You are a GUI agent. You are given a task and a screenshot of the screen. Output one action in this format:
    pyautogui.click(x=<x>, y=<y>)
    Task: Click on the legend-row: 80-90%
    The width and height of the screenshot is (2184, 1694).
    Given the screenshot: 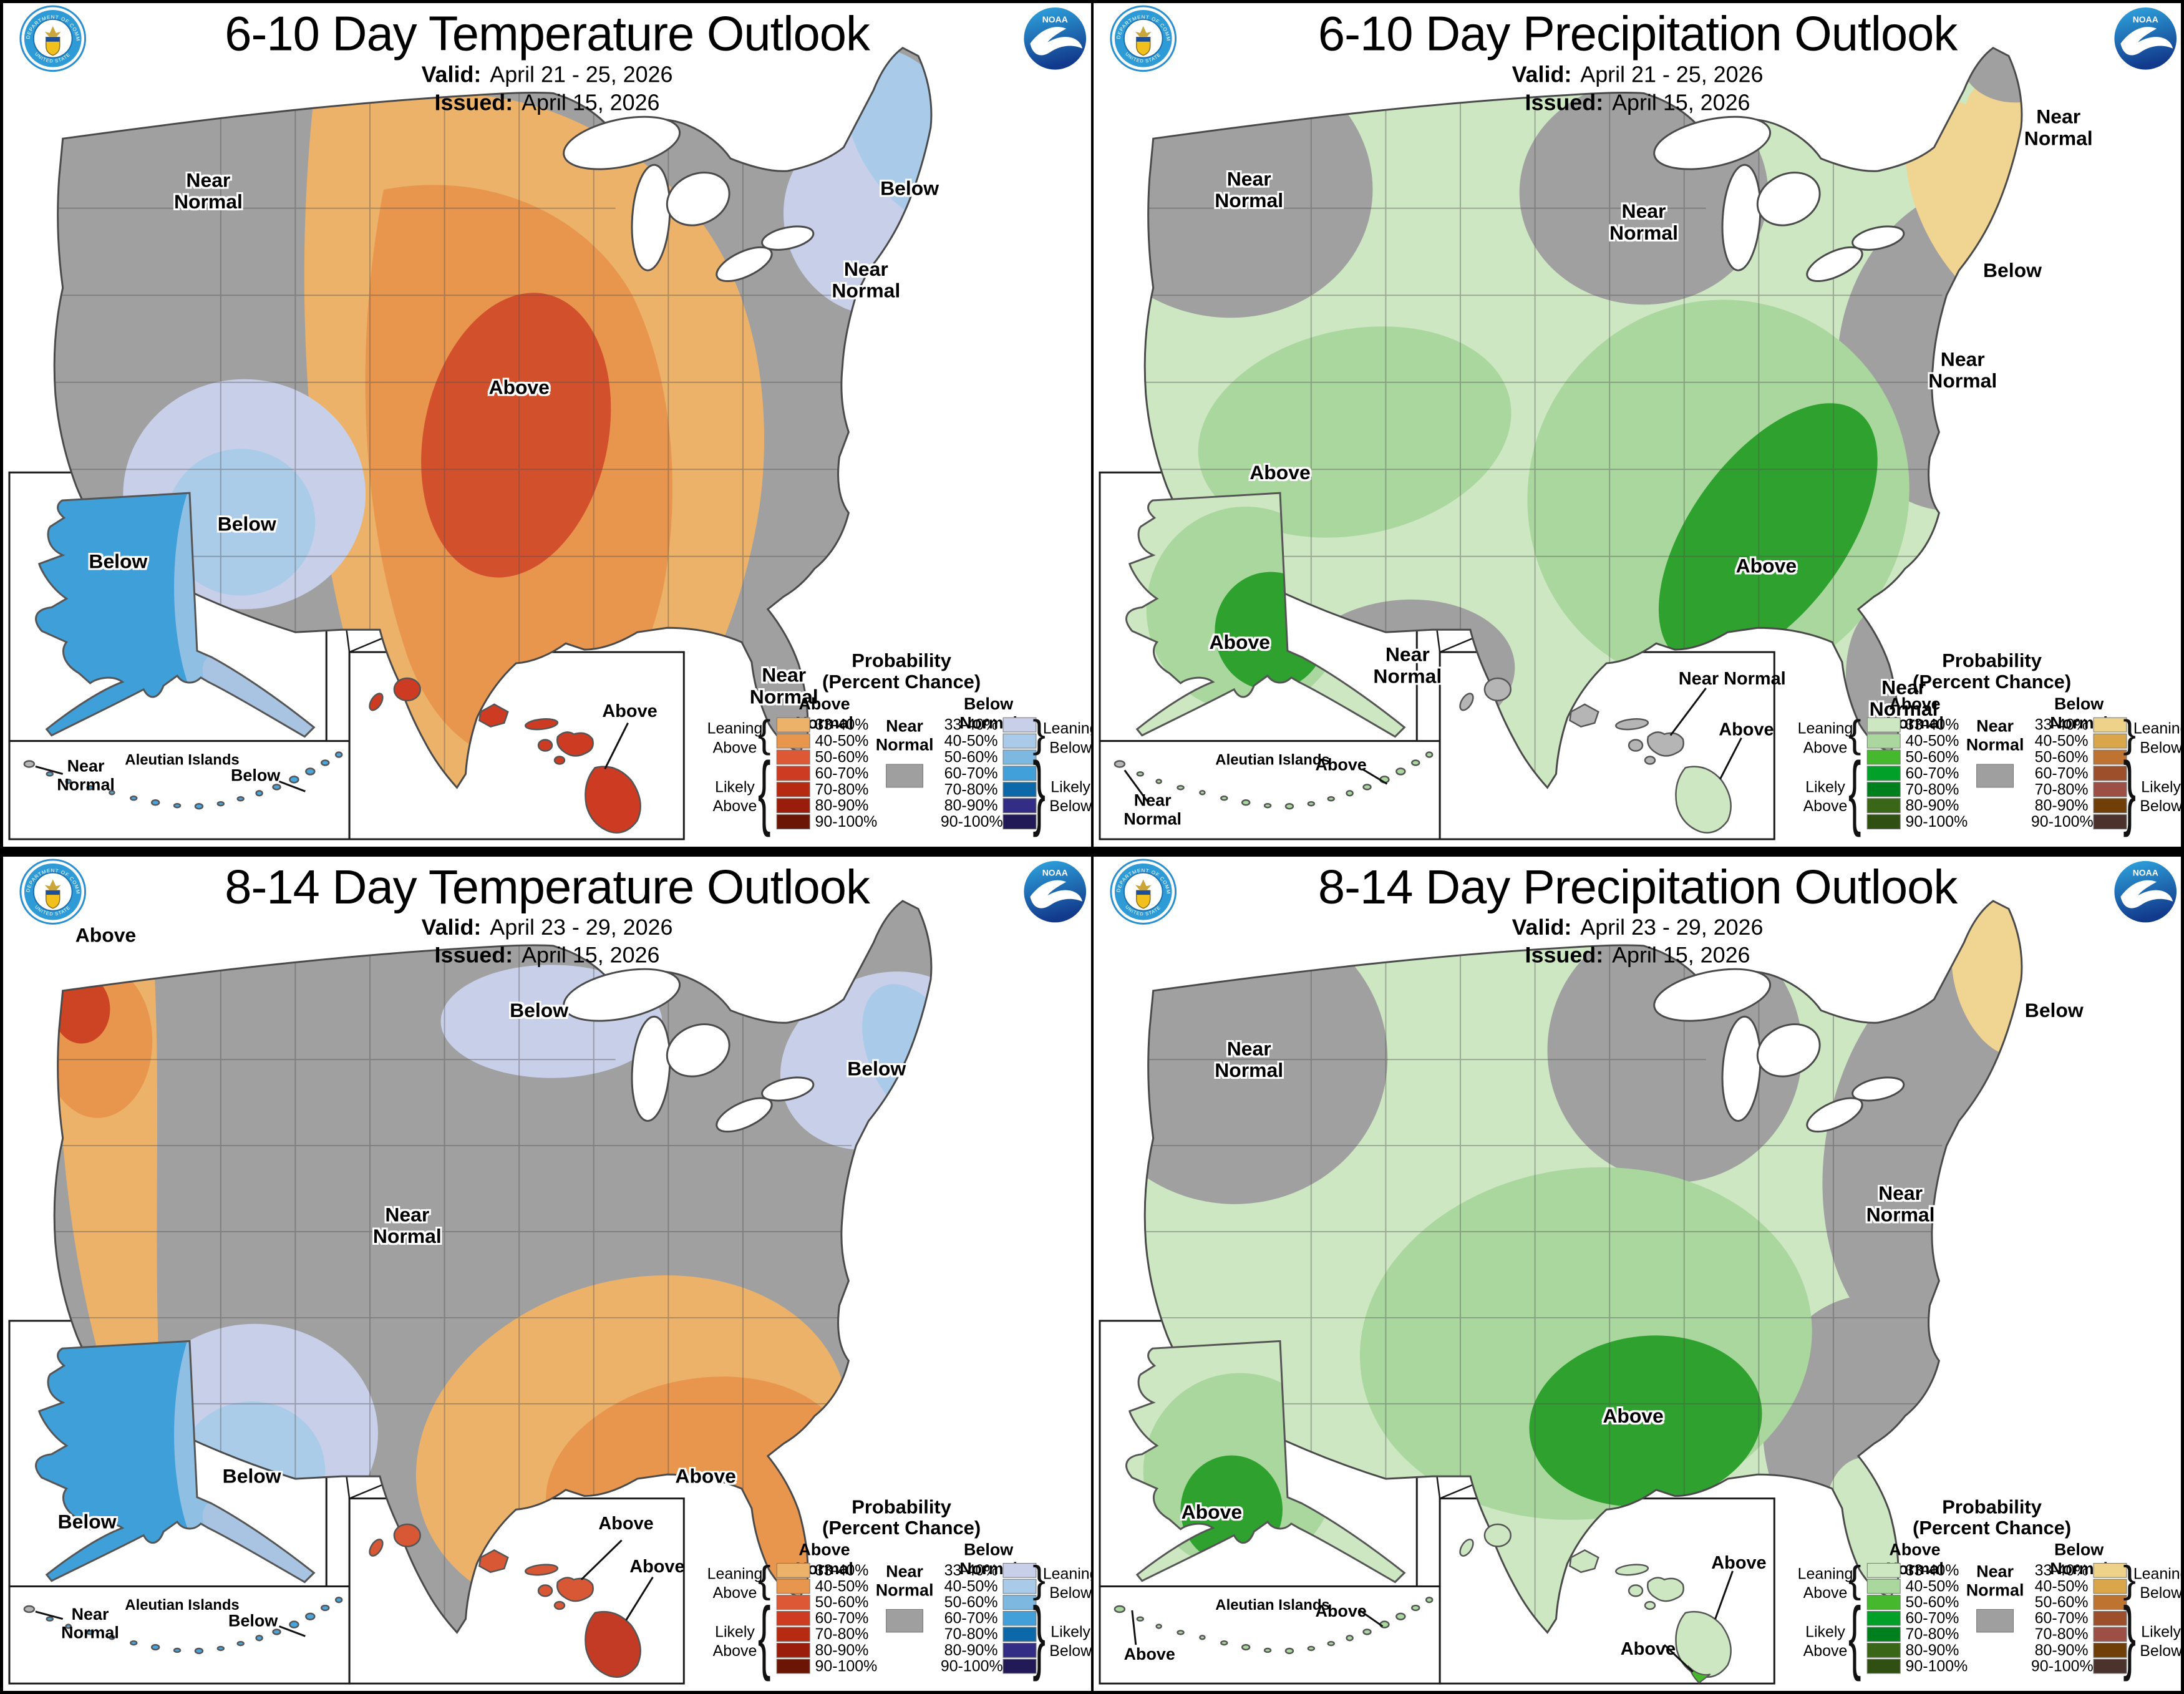 What is the action you would take?
    pyautogui.click(x=2079, y=1650)
    